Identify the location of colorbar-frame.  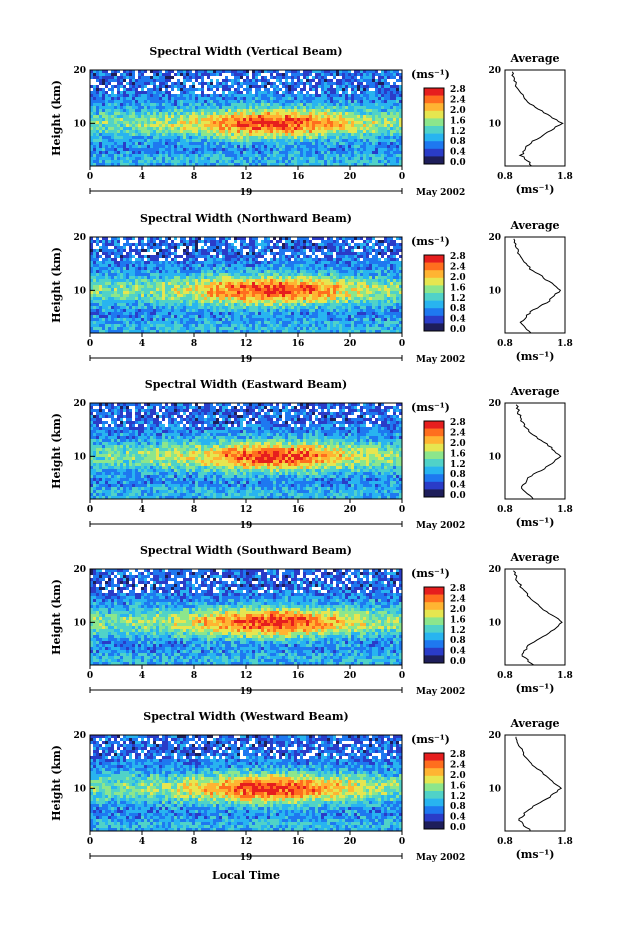
(434, 126).